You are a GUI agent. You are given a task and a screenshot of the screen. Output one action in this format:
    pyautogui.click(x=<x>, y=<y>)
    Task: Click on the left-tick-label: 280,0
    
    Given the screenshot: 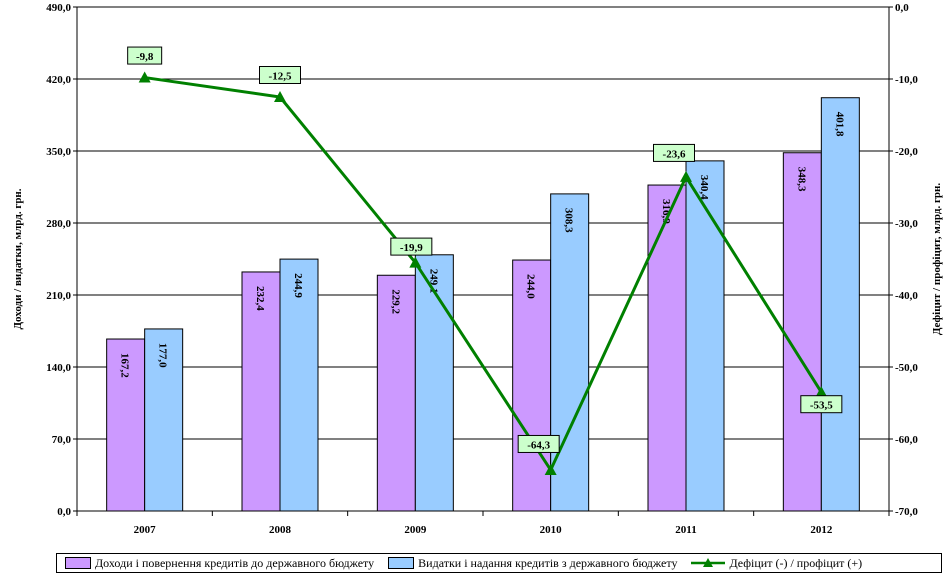 What is the action you would take?
    pyautogui.click(x=58, y=224)
    